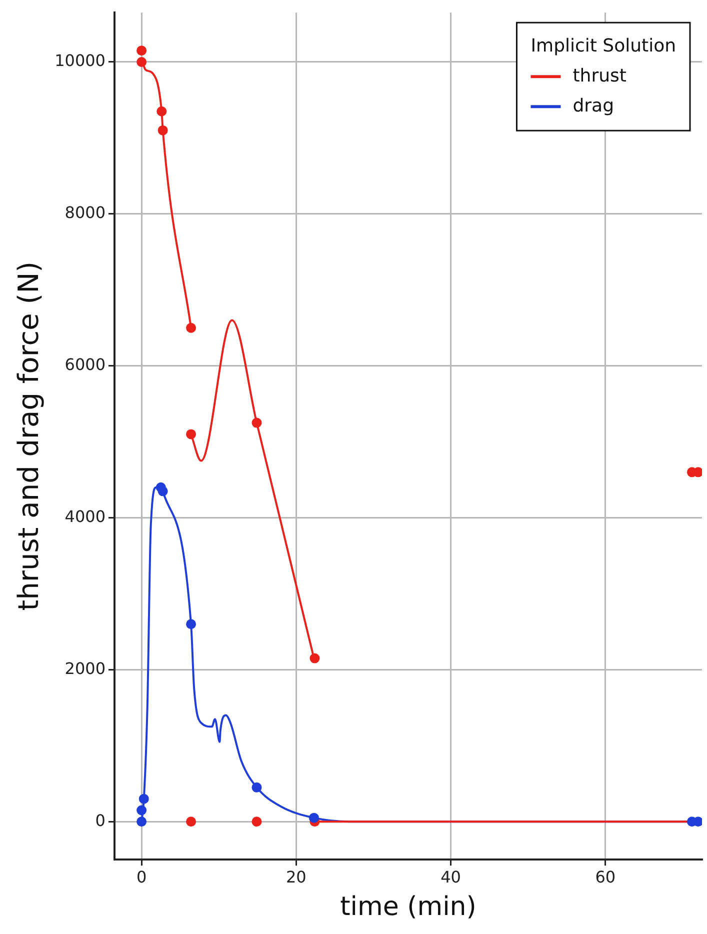  I want to click on y-tick-label: 4000, so click(85, 516).